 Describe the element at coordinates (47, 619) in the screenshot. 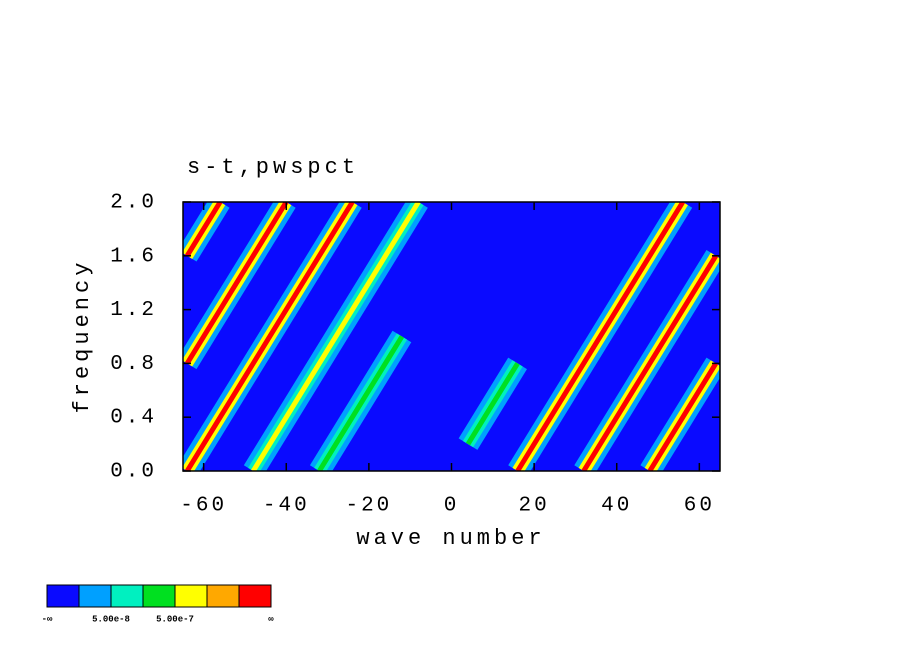

I see `colorbar-label: -∞` at that location.